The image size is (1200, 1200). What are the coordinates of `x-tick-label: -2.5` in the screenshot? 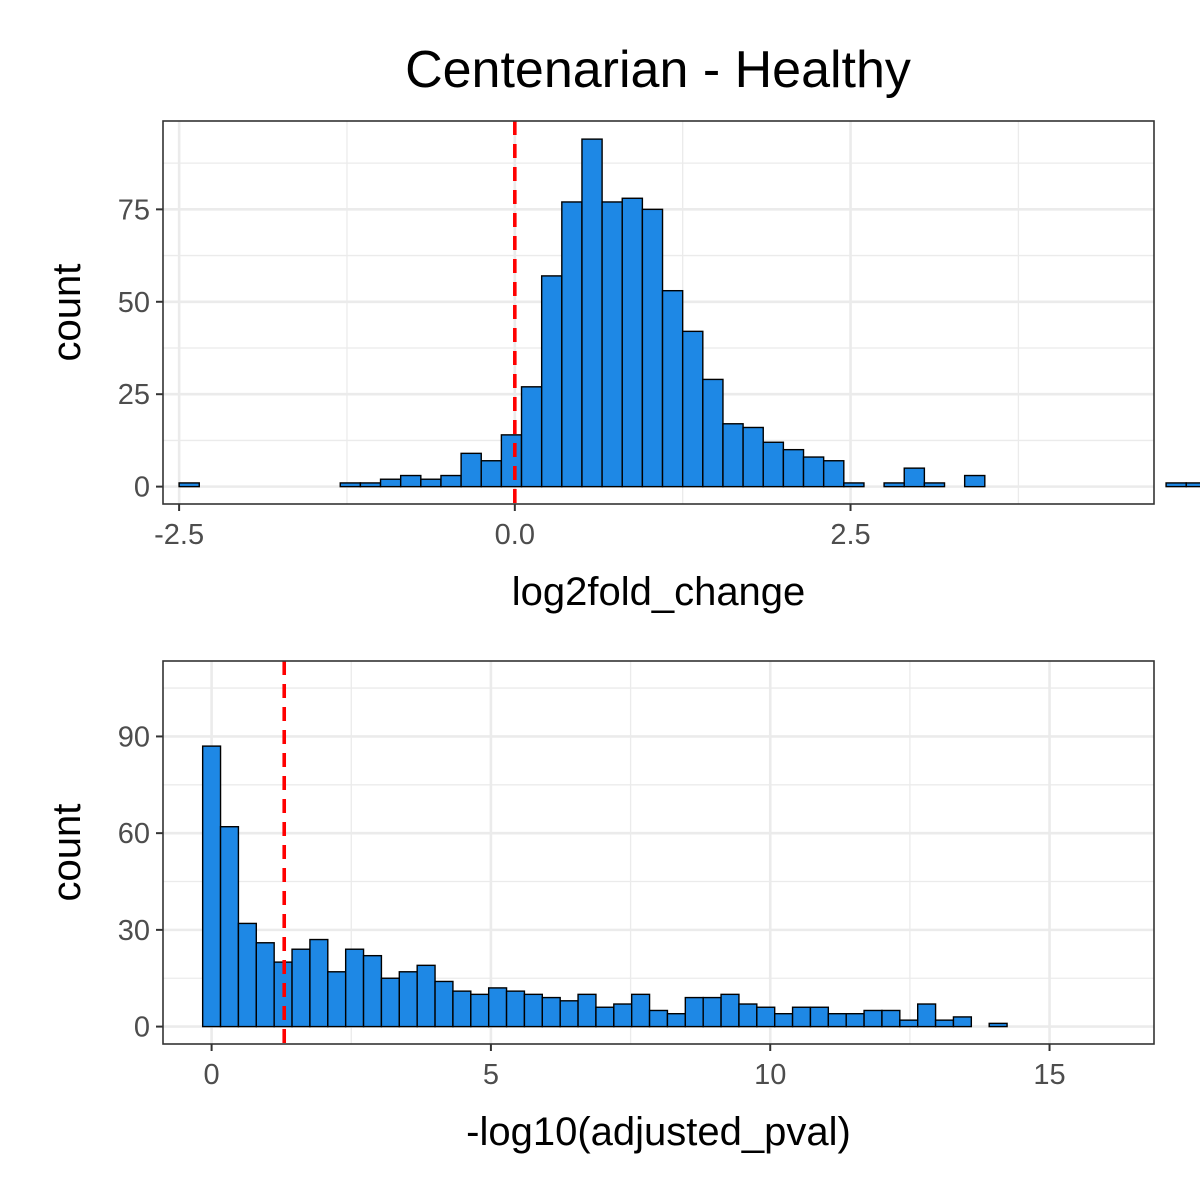 It's located at (179, 535).